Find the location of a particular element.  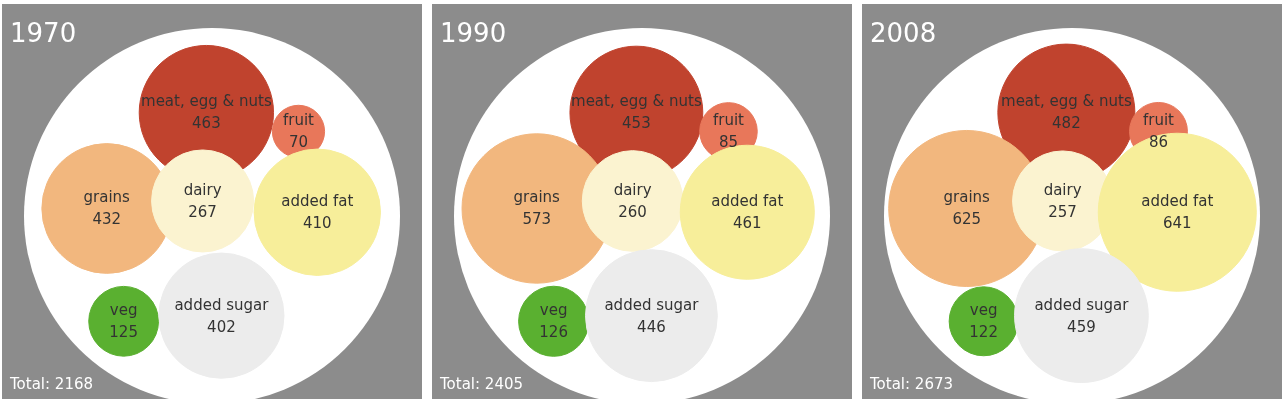

data-label: 122 is located at coordinates (983, 332).